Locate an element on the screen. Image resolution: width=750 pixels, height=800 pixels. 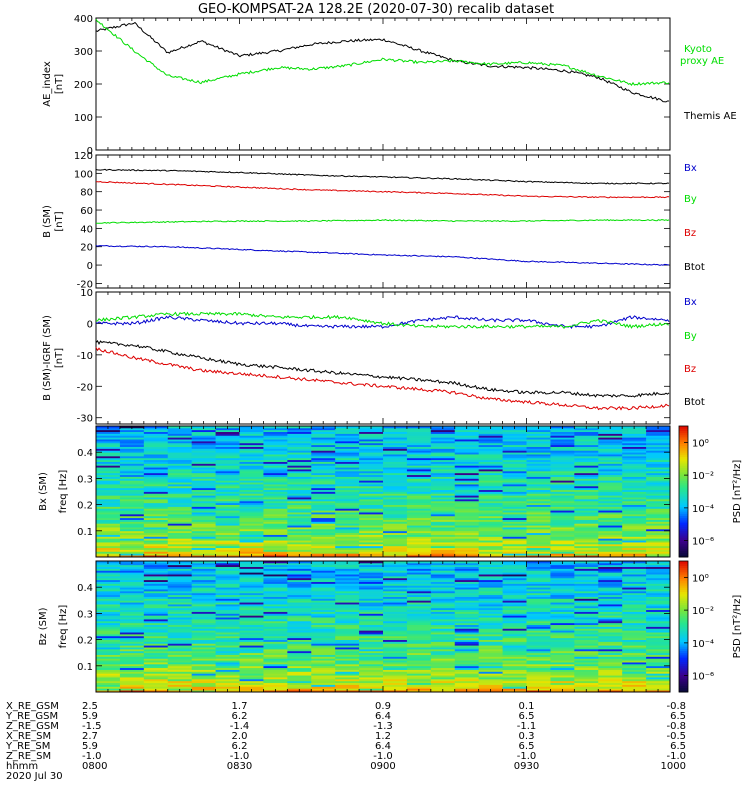
ephemeris-value: -0.8 is located at coordinates (676, 726).